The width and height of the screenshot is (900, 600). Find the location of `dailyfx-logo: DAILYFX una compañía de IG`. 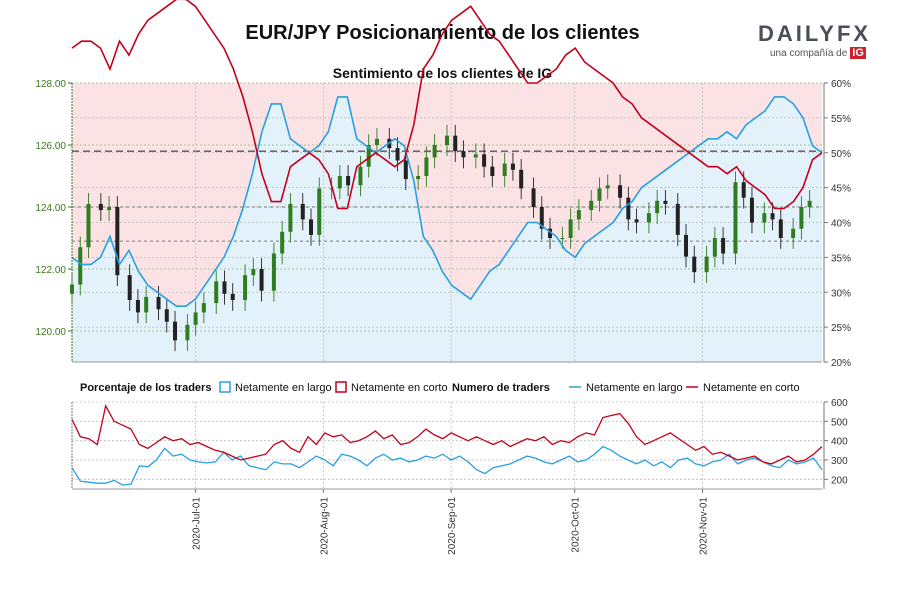

dailyfx-logo: DAILYFX una compañía de IG is located at coordinates (813, 40).